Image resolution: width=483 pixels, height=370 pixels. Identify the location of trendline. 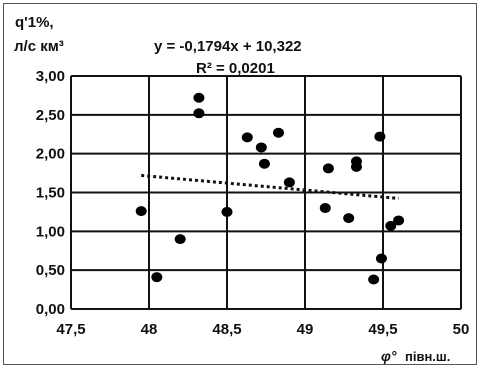
(270, 186).